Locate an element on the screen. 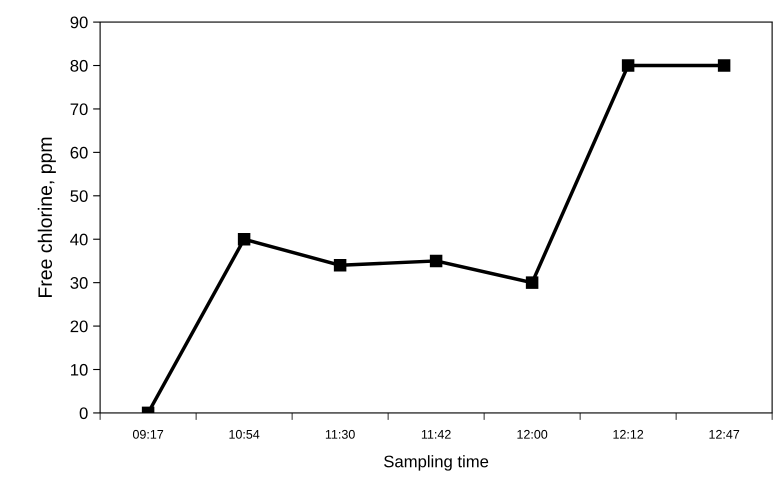 The width and height of the screenshot is (776, 491). y-tick-label: 80 is located at coordinates (79, 66).